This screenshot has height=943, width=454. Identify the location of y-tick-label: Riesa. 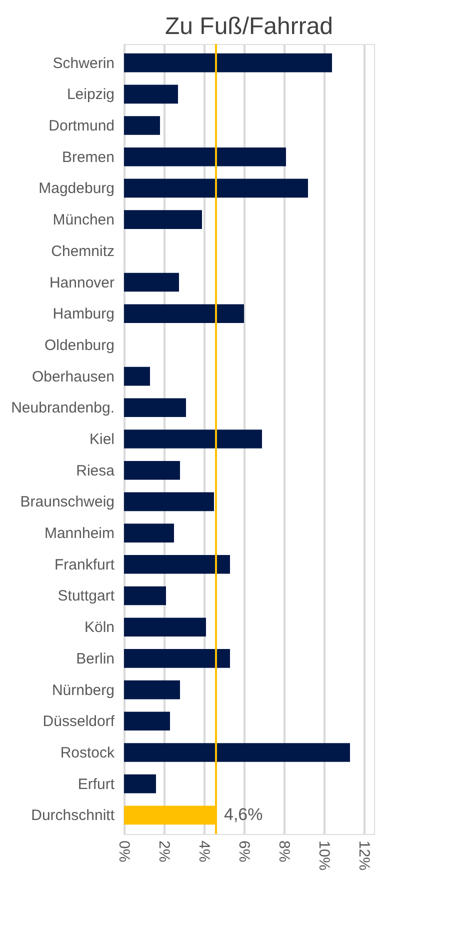
(96, 471).